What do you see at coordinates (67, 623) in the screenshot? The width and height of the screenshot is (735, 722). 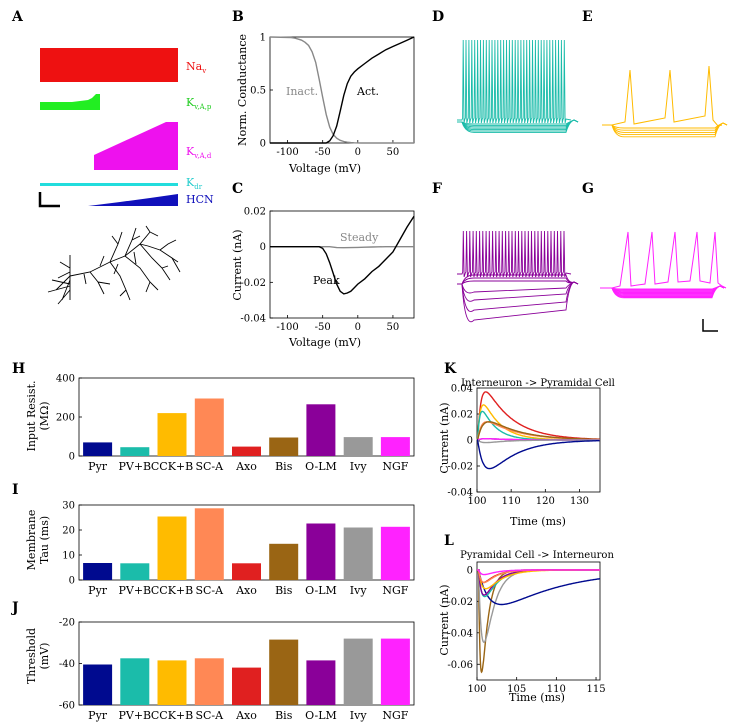 I see `y-tick-label: -20` at bounding box center [67, 623].